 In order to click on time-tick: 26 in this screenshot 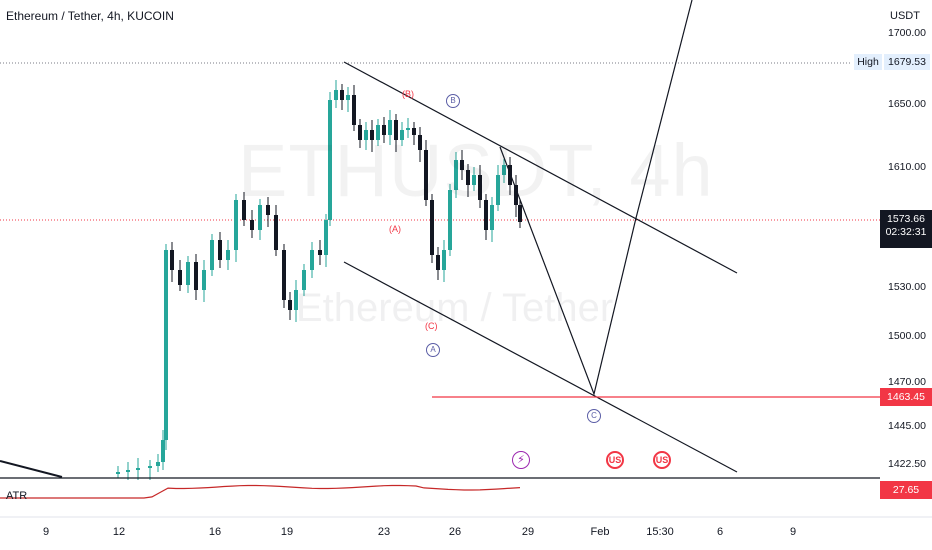, I will do `click(455, 532)`.